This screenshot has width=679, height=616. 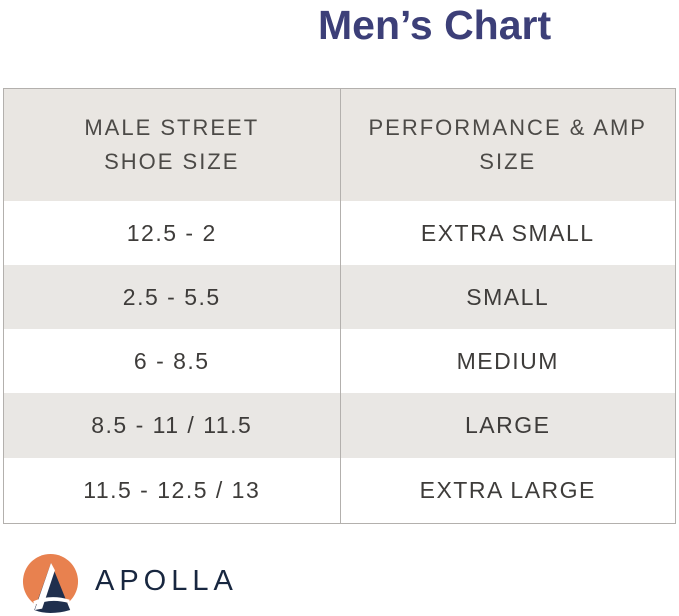 I want to click on table-row: 11.5 - 12.5 / 13 EXTRA LARGE, so click(x=339, y=490).